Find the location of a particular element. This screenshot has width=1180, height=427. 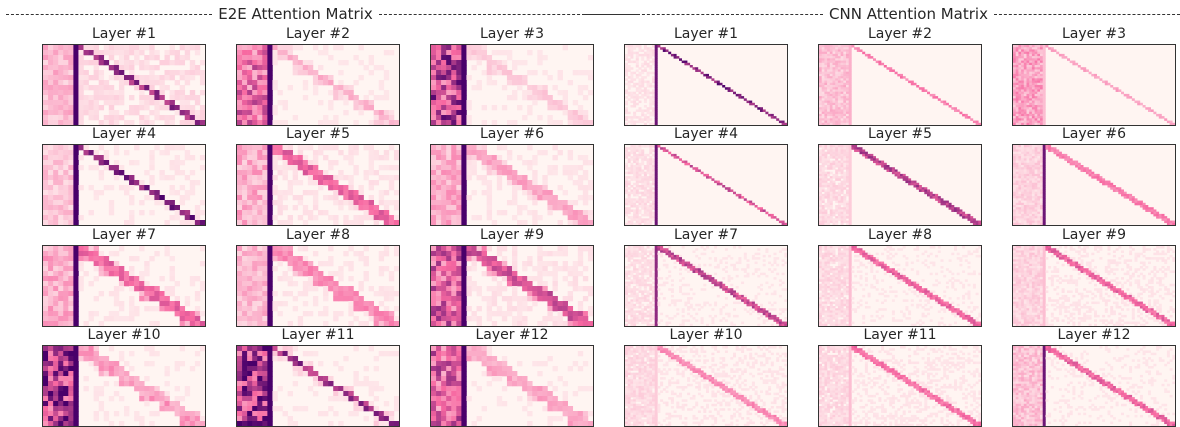

heatmap-svg is located at coordinates (124, 85).